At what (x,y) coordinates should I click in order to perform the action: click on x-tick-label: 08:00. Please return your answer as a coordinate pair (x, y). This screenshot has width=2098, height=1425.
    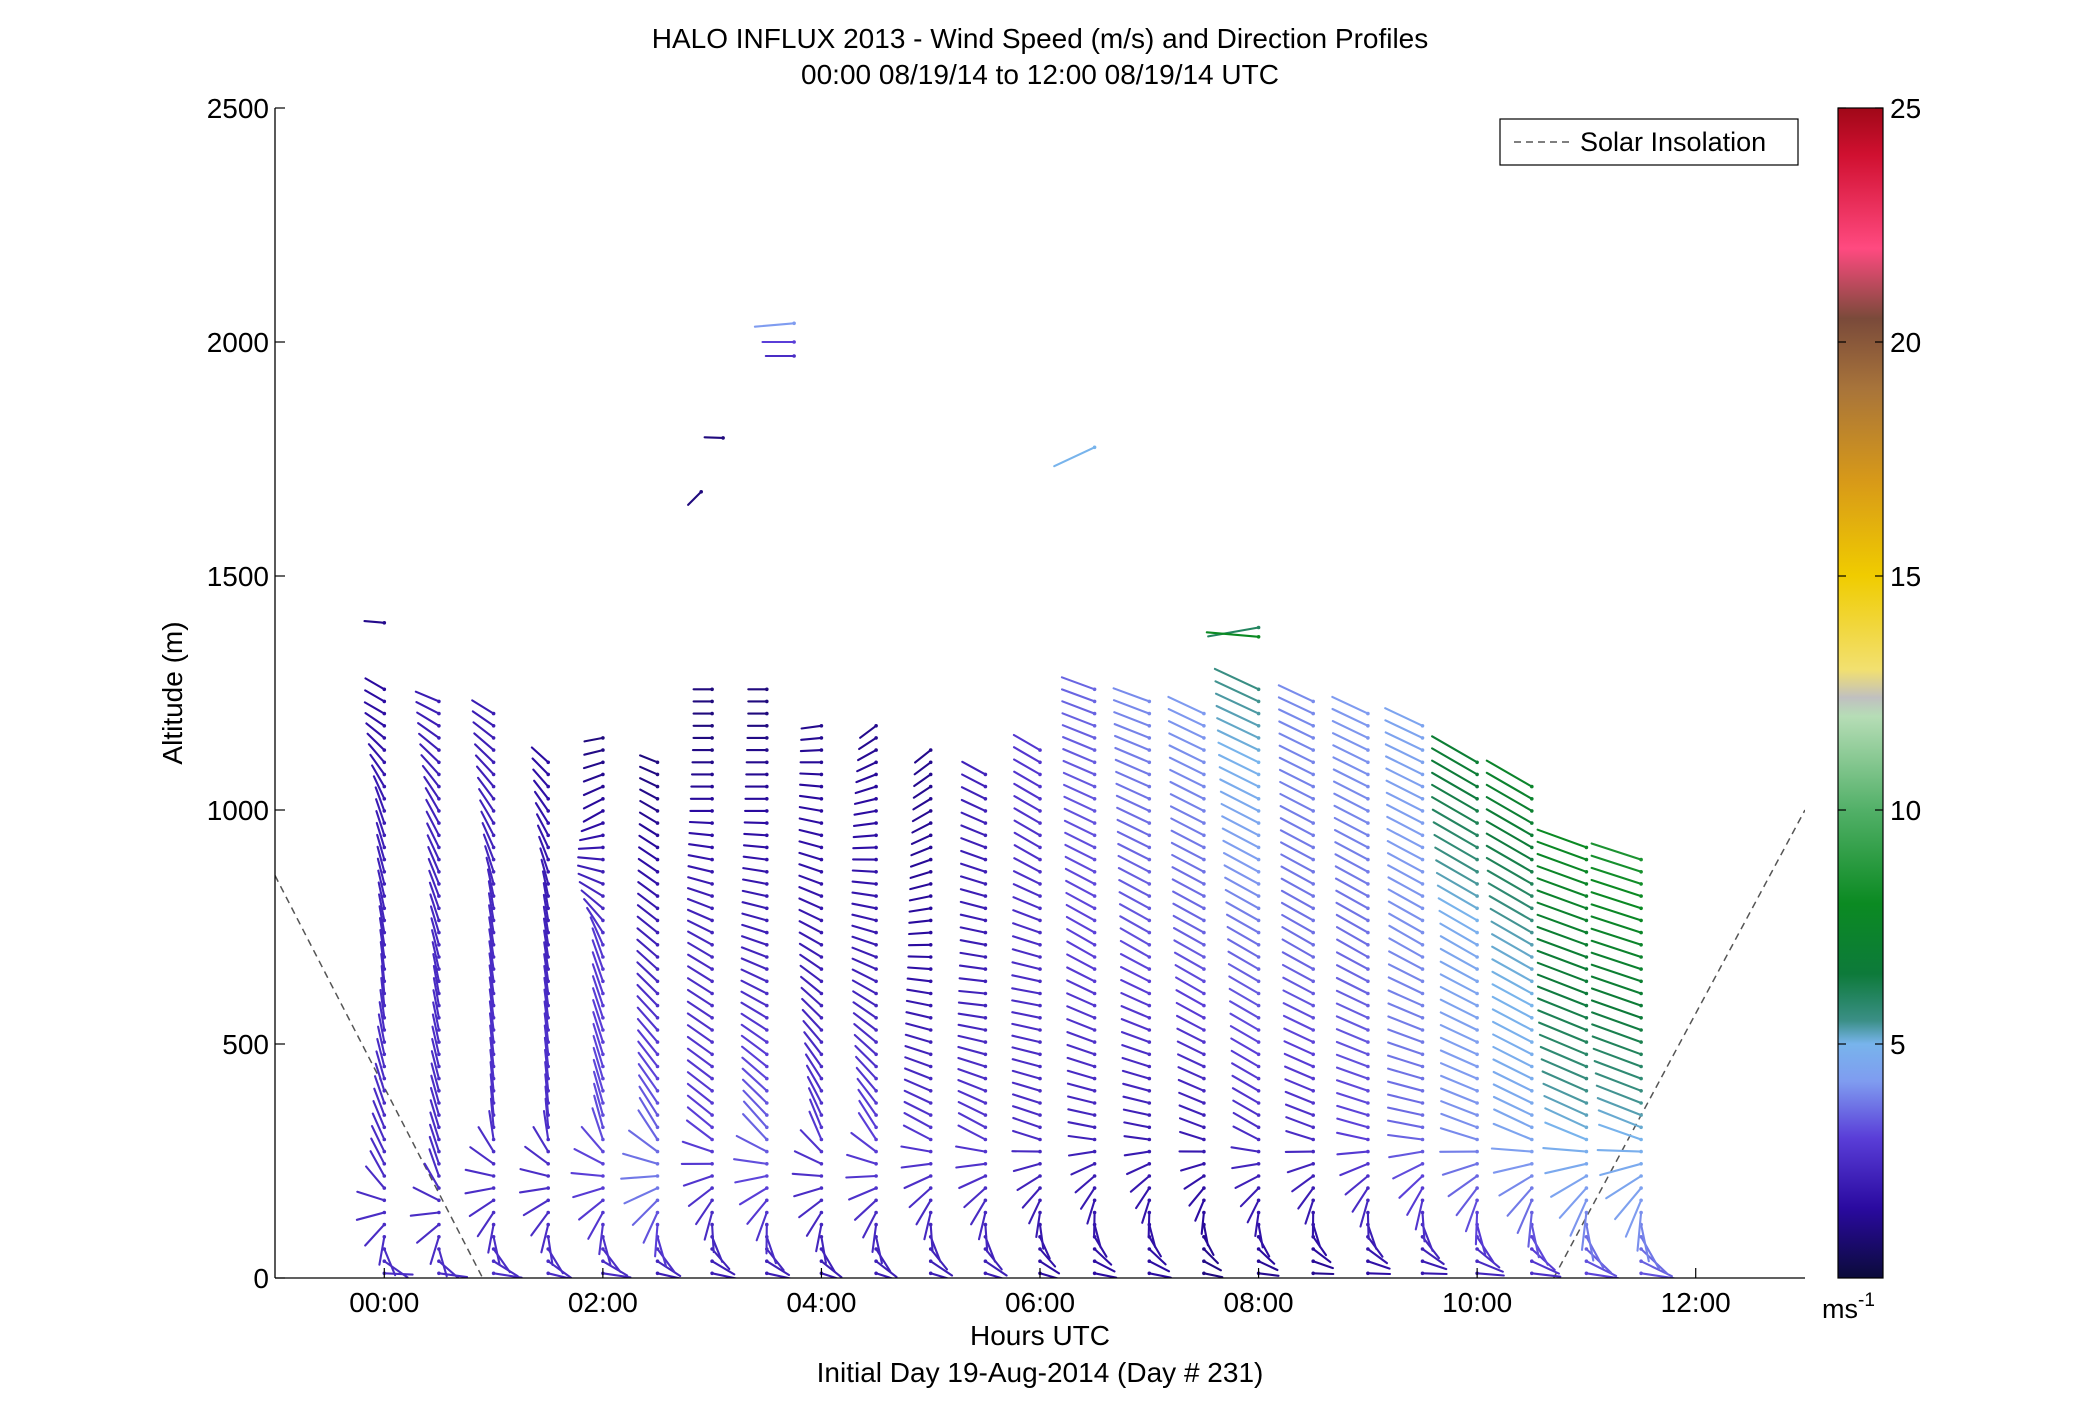
    Looking at the image, I should click on (1259, 1302).